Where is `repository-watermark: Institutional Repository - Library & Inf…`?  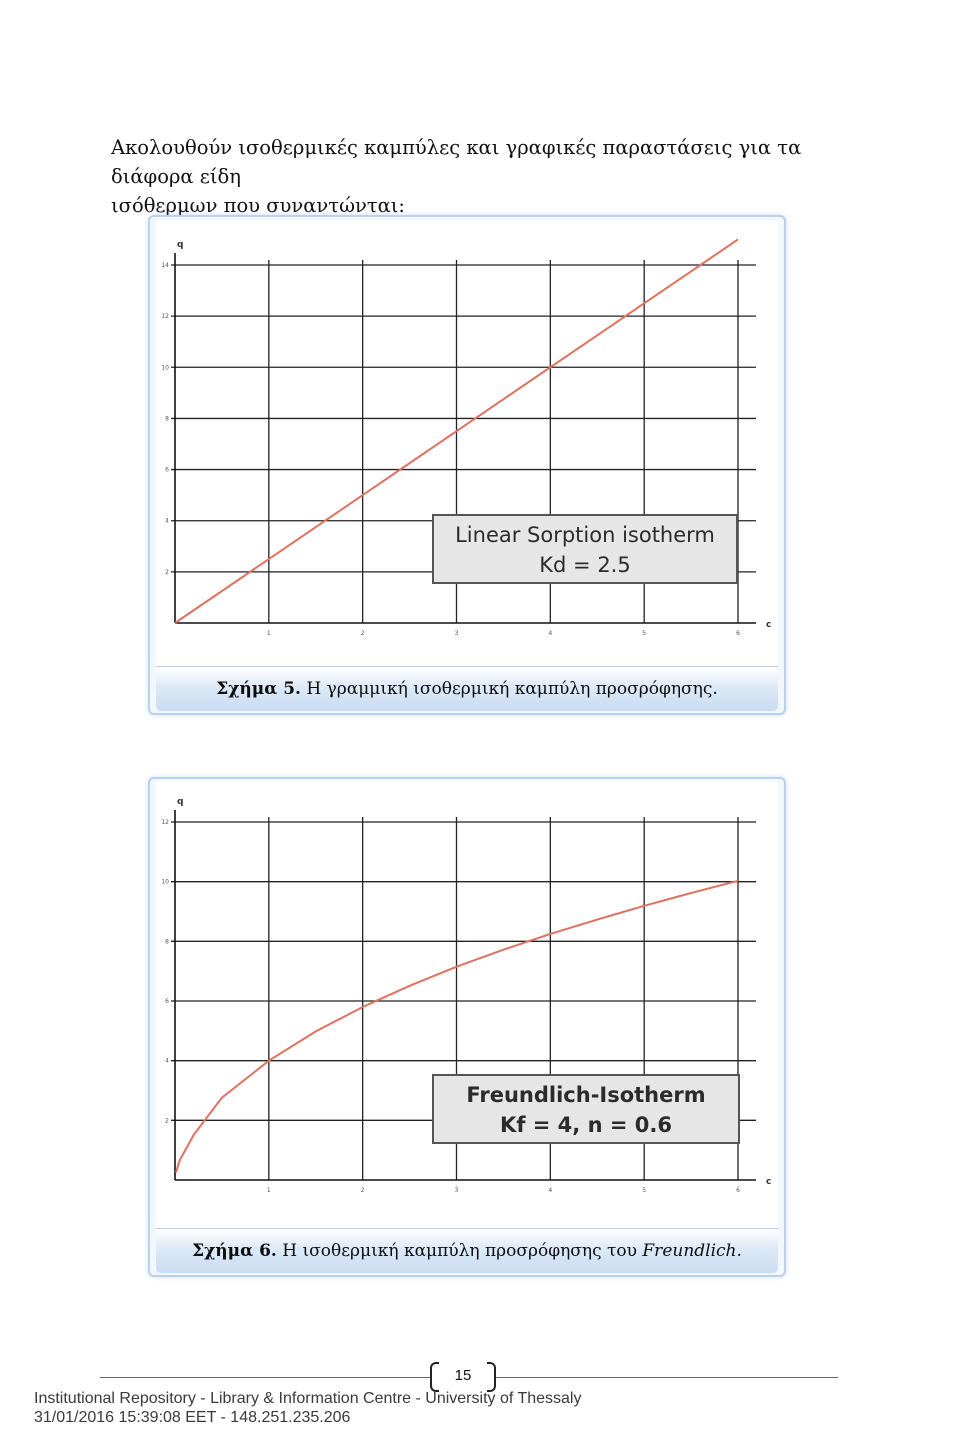
repository-watermark: Institutional Repository - Library & Inf… is located at coordinates (307, 1408).